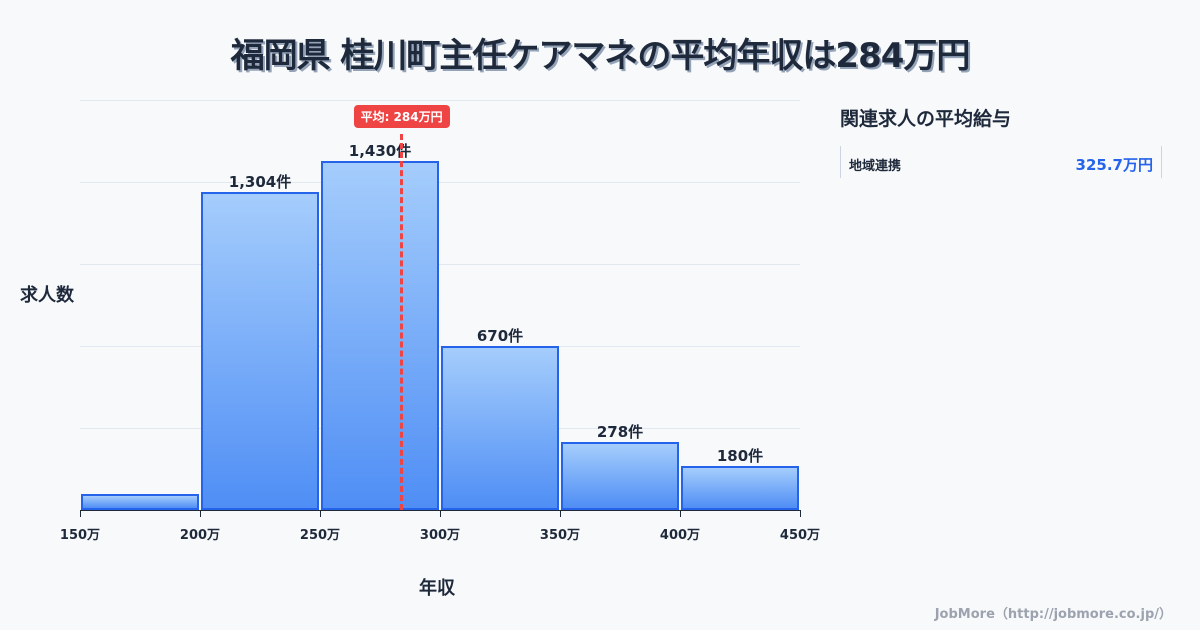 Image resolution: width=1200 pixels, height=630 pixels. What do you see at coordinates (402, 322) in the screenshot?
I see `mean-line` at bounding box center [402, 322].